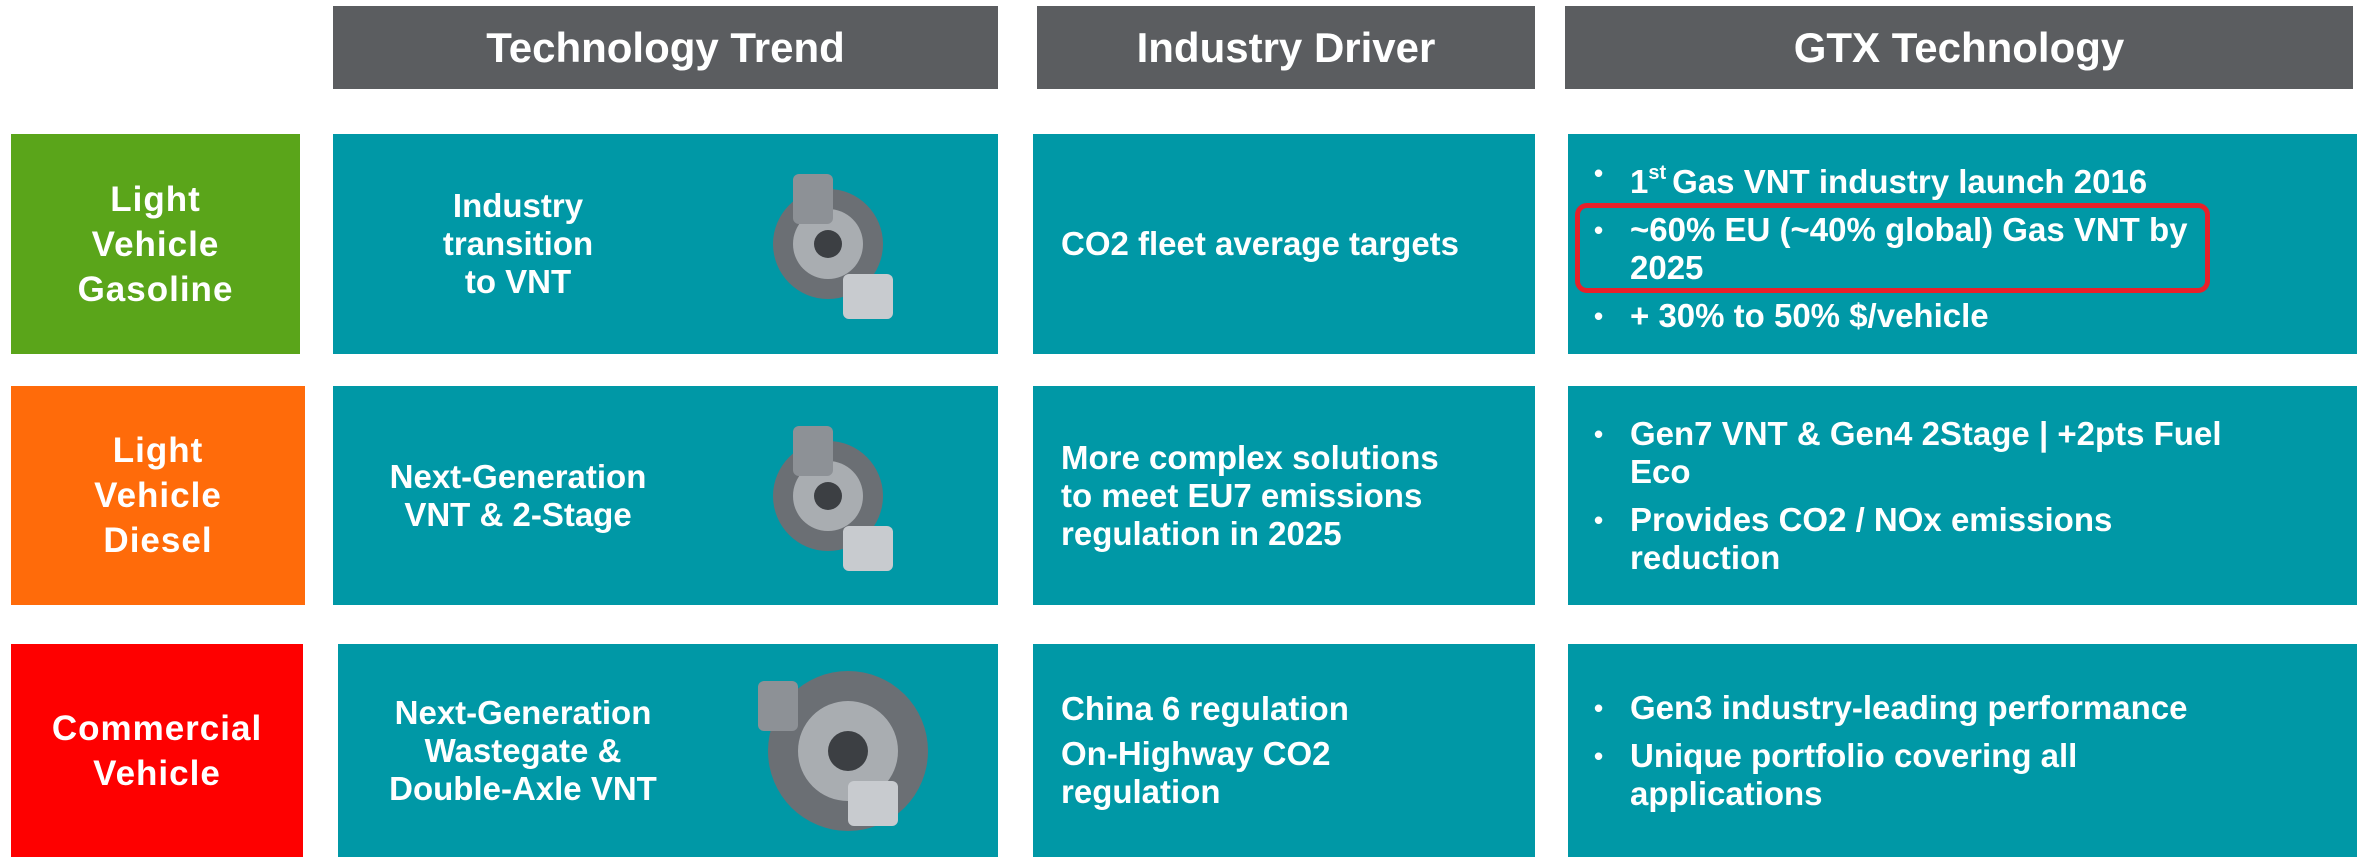 The width and height of the screenshot is (2364, 857). I want to click on segment-text: Light Vehicle Diesel, so click(158, 495).